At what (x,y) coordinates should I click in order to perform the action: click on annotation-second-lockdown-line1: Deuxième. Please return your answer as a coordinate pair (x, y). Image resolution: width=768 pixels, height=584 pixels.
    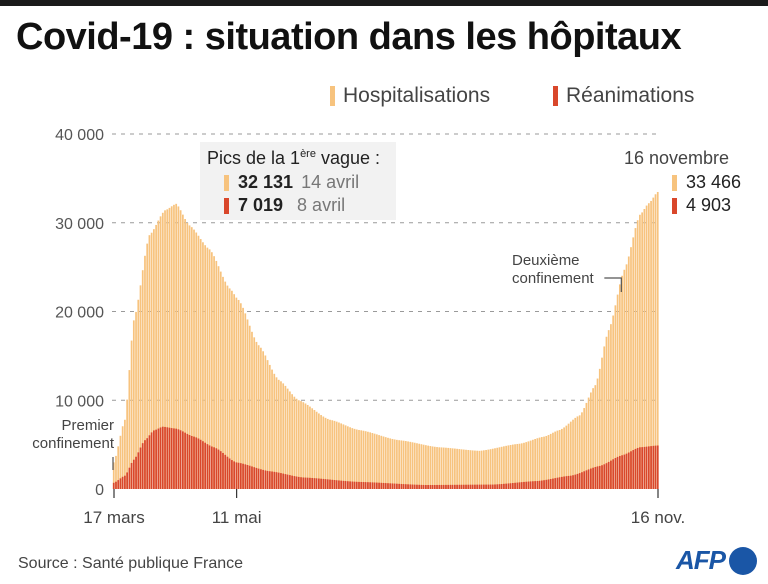
    Looking at the image, I should click on (546, 260).